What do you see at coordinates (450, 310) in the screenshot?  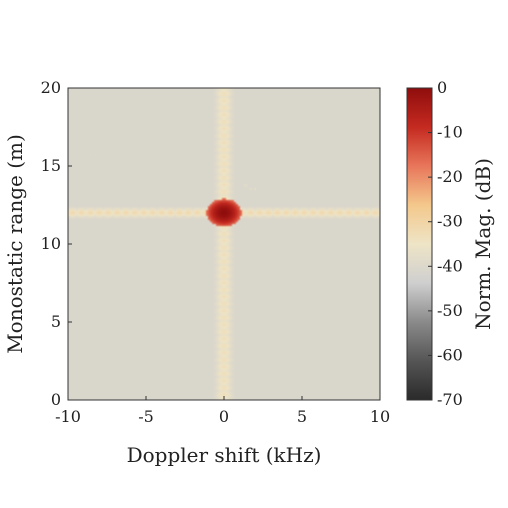 I see `colorbar-tick-label: -50` at bounding box center [450, 310].